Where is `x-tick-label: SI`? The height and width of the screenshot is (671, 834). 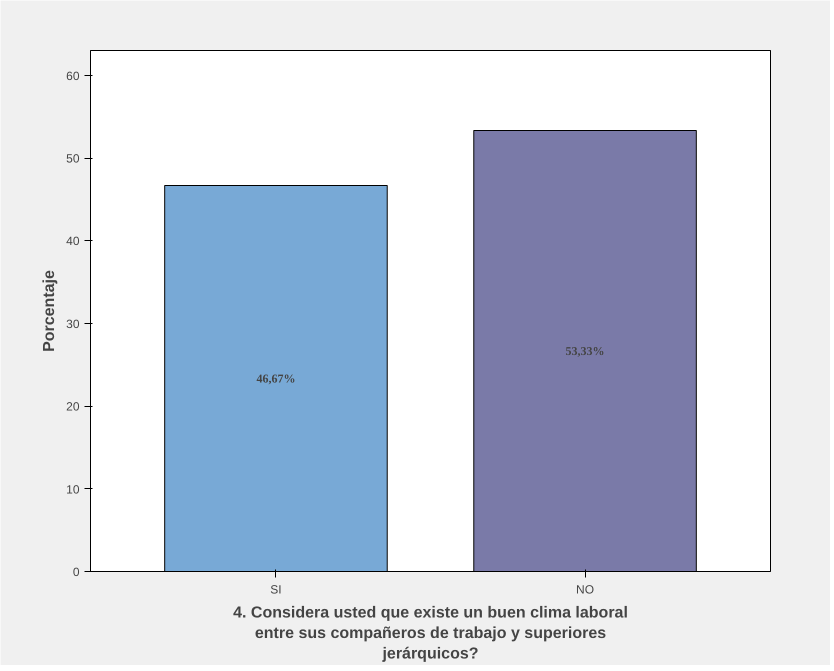 x-tick-label: SI is located at coordinates (276, 589).